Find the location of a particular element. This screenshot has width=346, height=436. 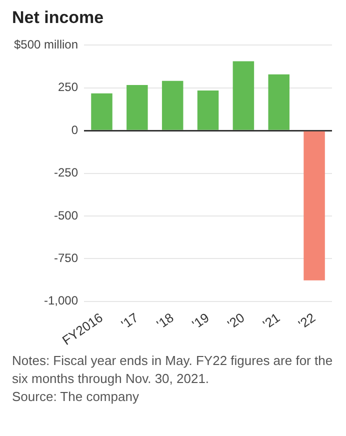

x-tick-label: '22 is located at coordinates (307, 321).